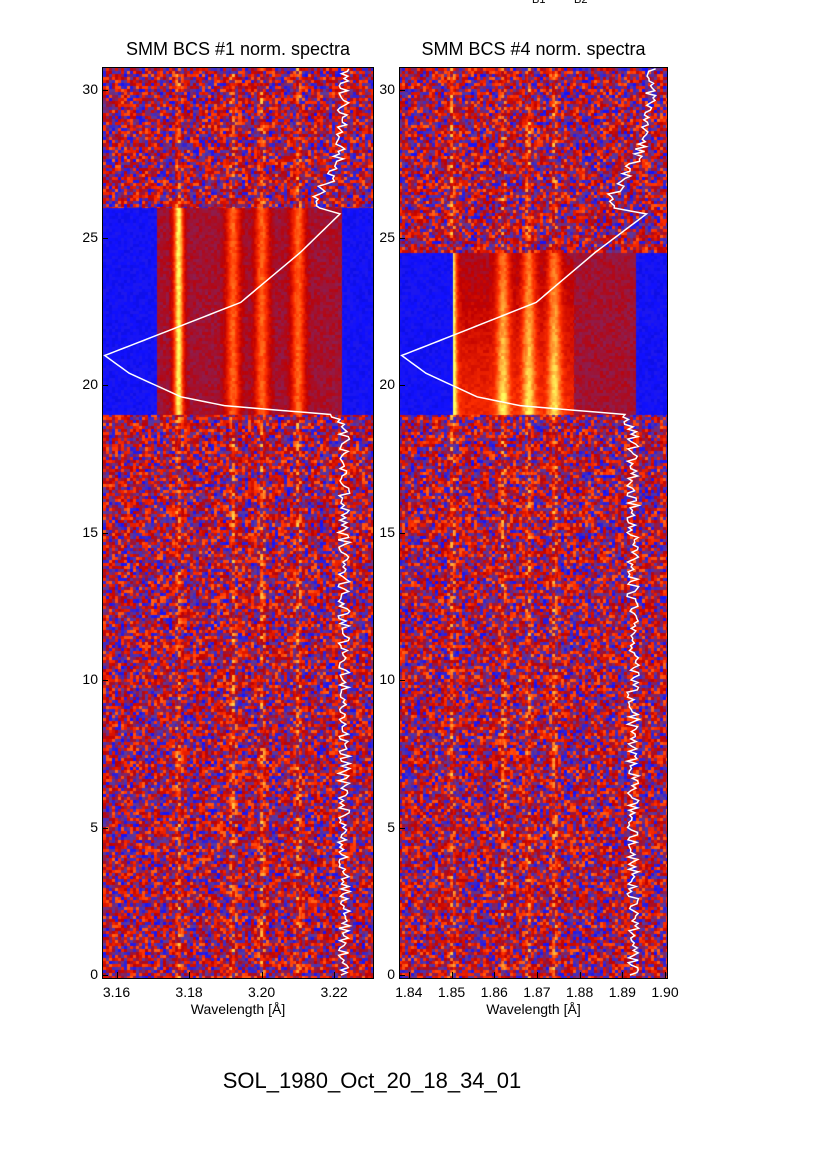  I want to click on x-tick-label: 1.89, so click(622, 992).